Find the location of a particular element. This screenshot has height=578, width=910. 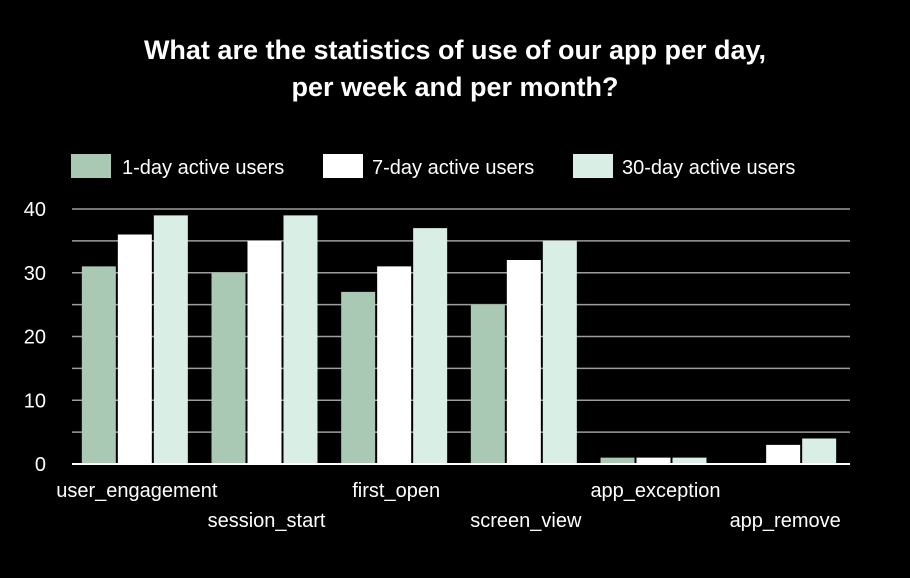

y-tick-label: 20 is located at coordinates (35, 338).